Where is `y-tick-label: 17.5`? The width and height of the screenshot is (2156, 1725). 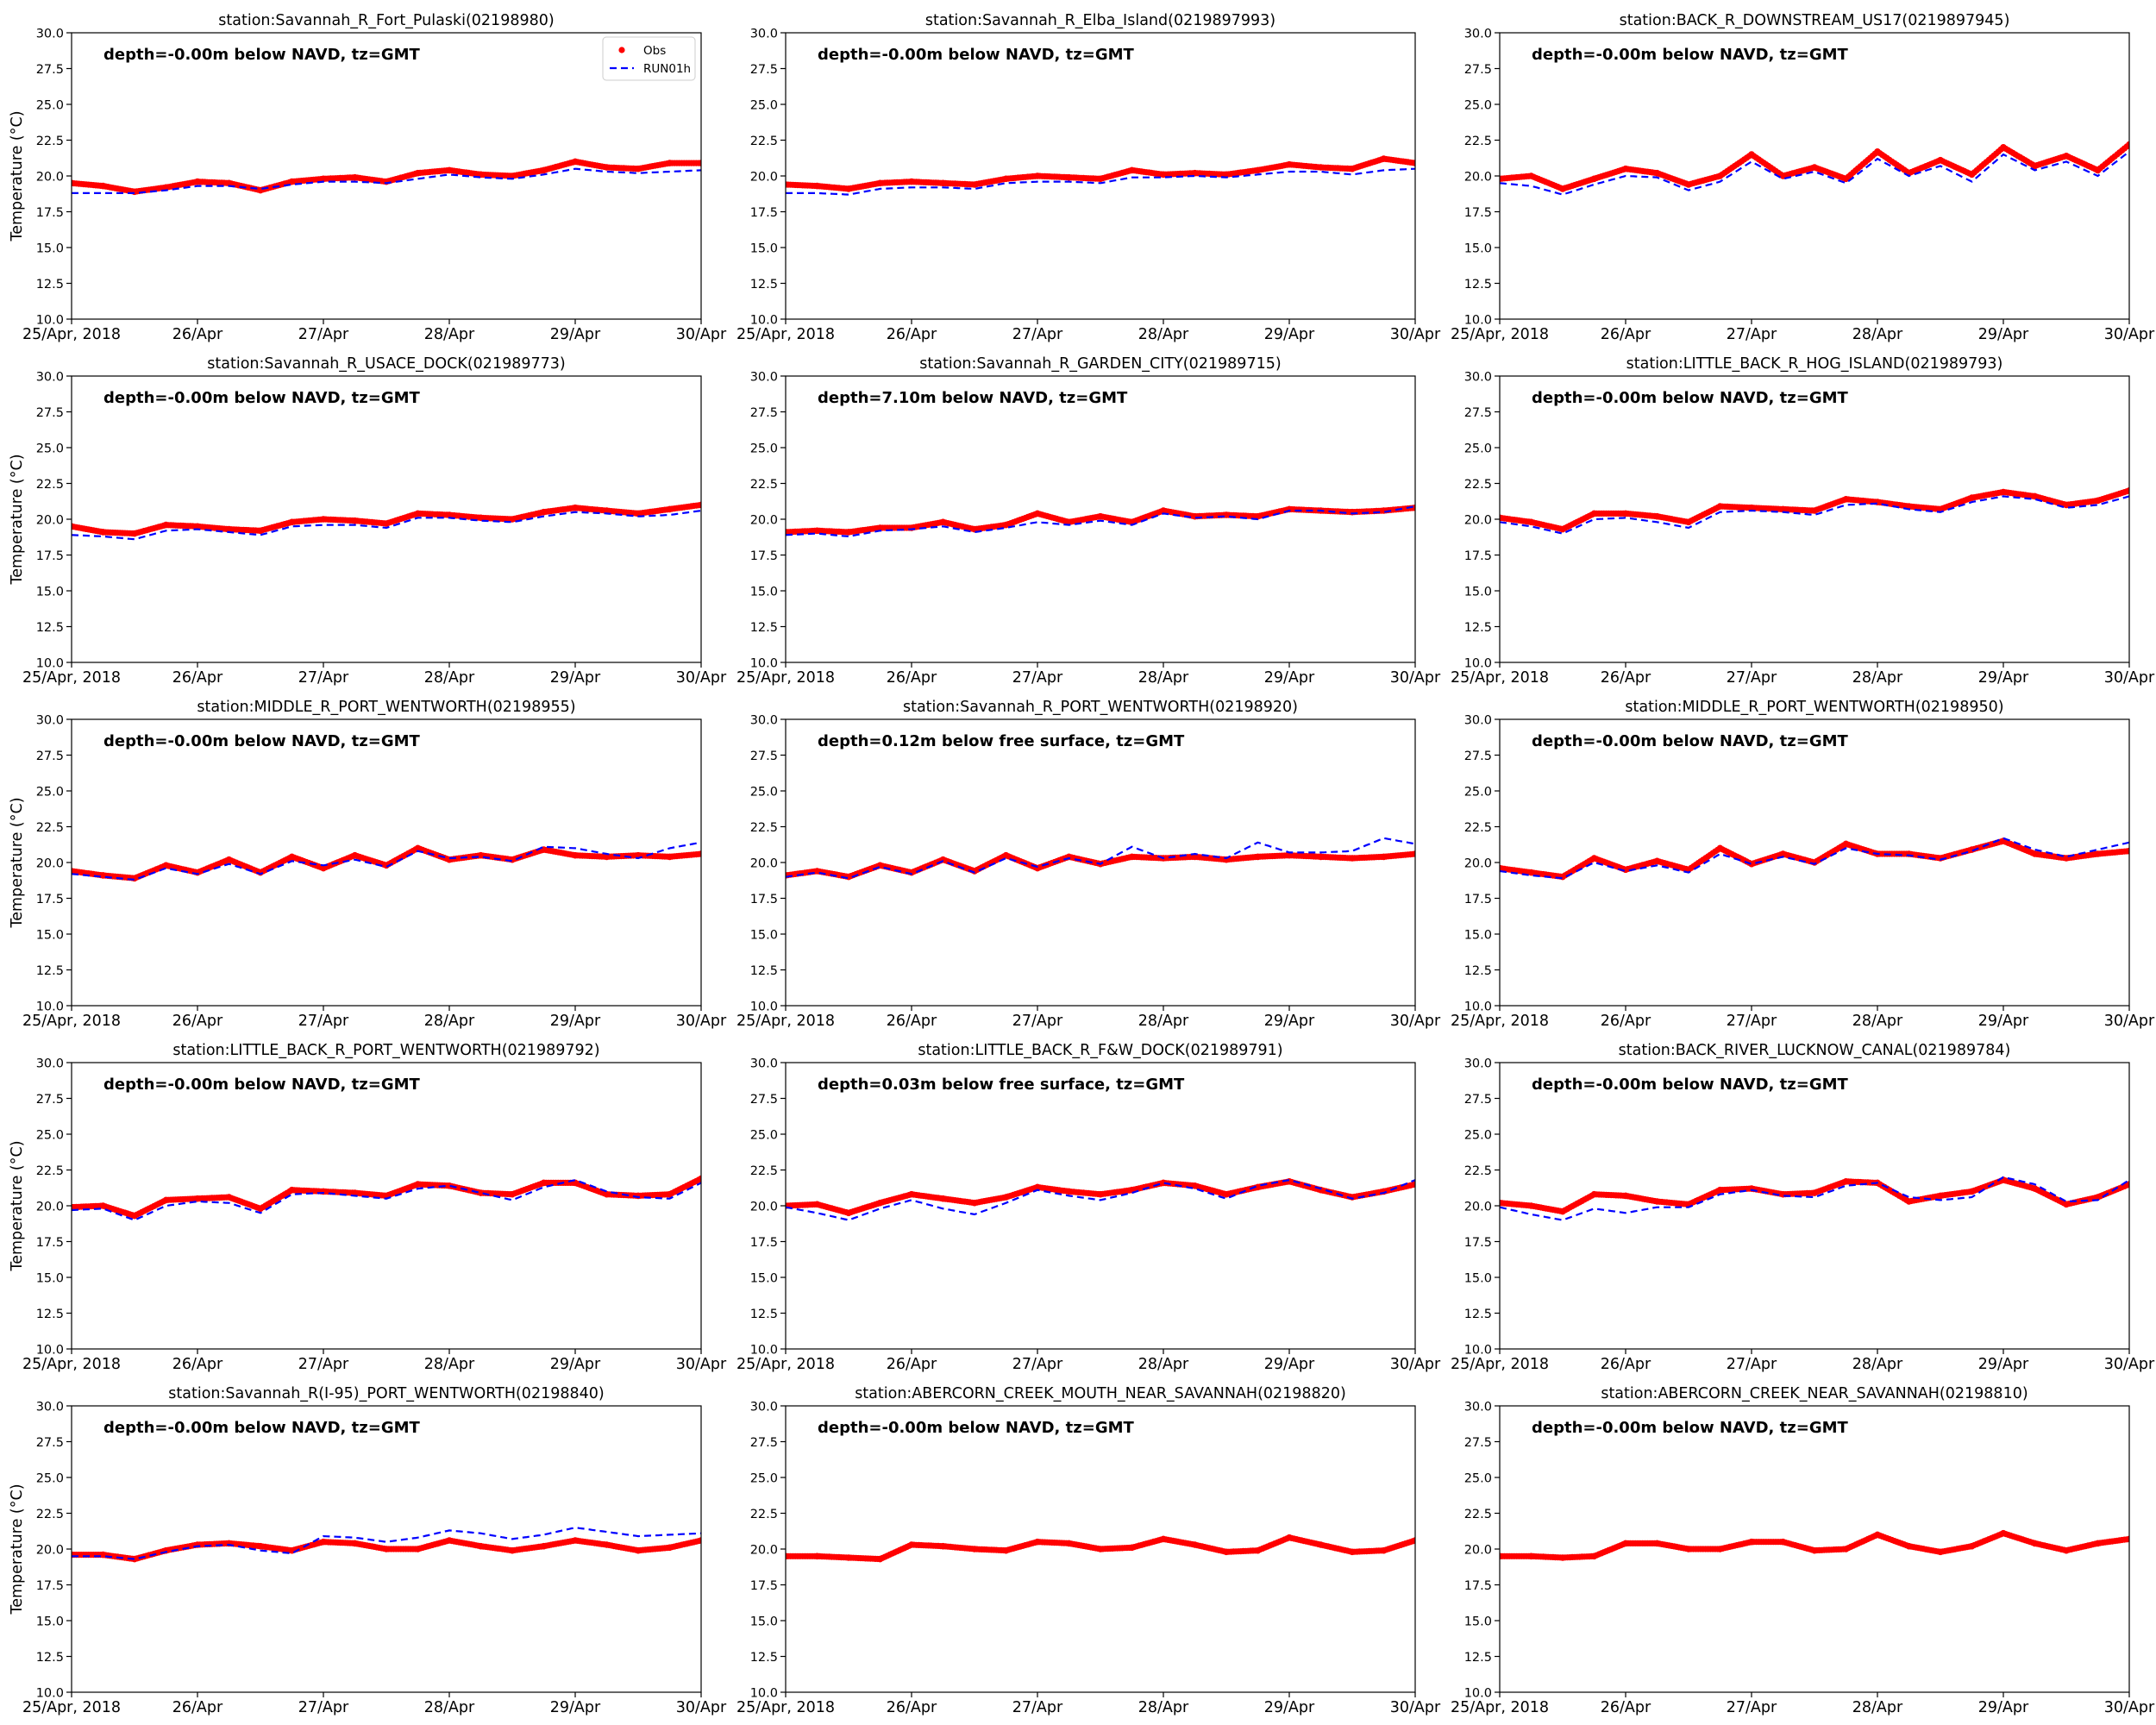
y-tick-label: 17.5 is located at coordinates (50, 900).